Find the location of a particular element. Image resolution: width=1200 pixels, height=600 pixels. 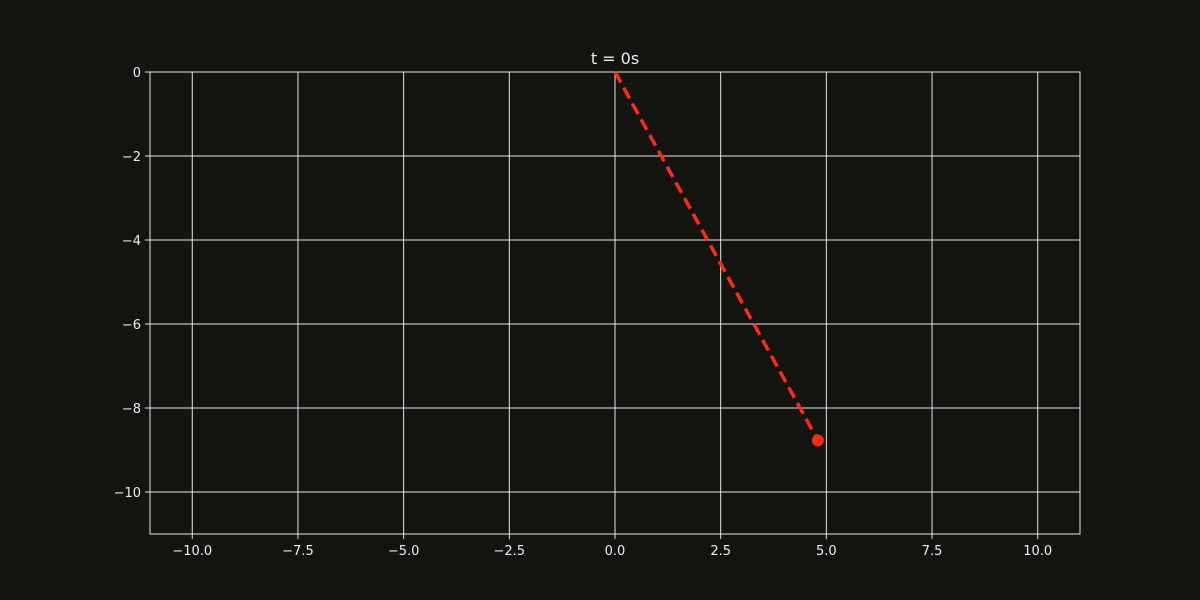

x-tick-label: −10.0 is located at coordinates (192, 551).